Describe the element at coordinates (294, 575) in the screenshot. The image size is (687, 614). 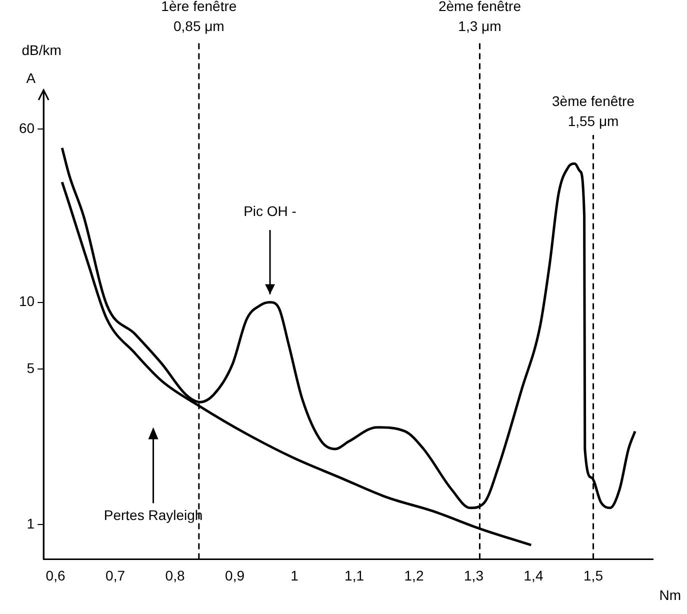
I see `x-tick-label: 1` at that location.